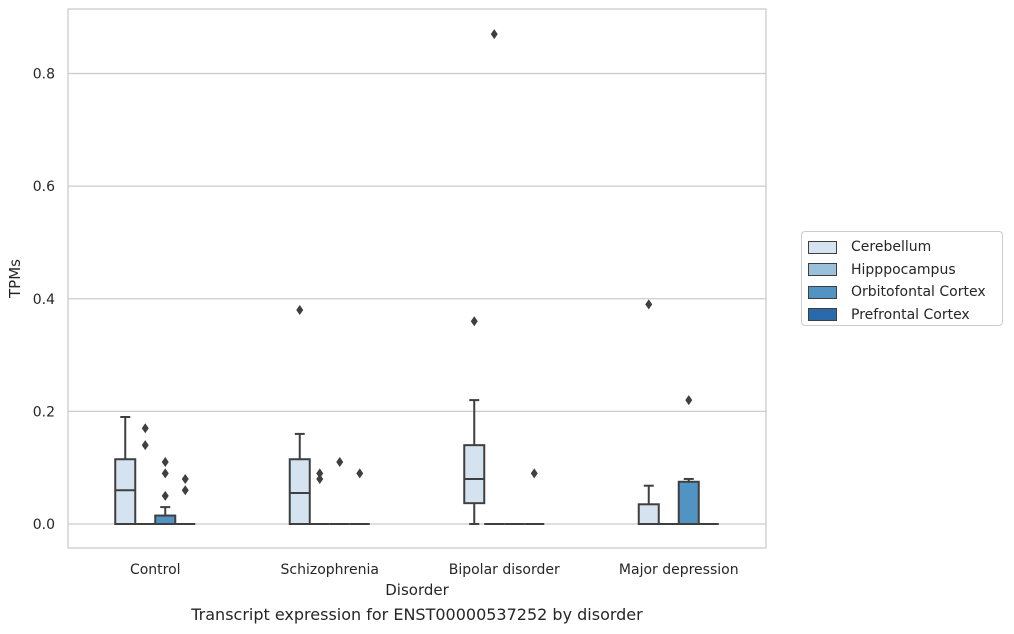  What do you see at coordinates (44, 75) in the screenshot?
I see `y-tick-label: 0.8` at bounding box center [44, 75].